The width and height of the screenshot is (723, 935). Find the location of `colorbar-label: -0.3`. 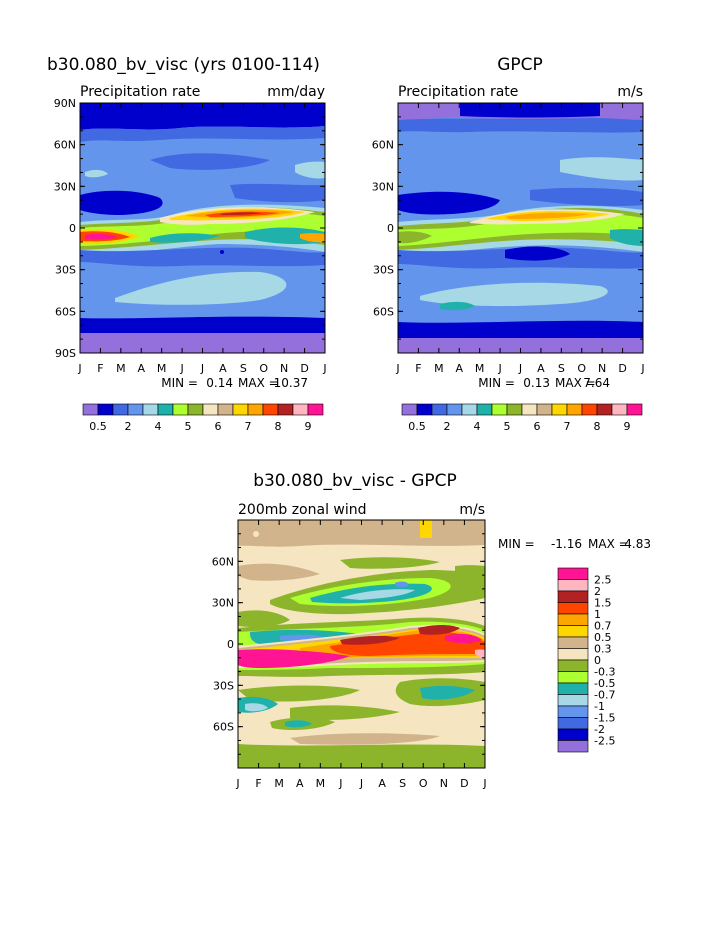

colorbar-label: -0.3 is located at coordinates (604, 672).